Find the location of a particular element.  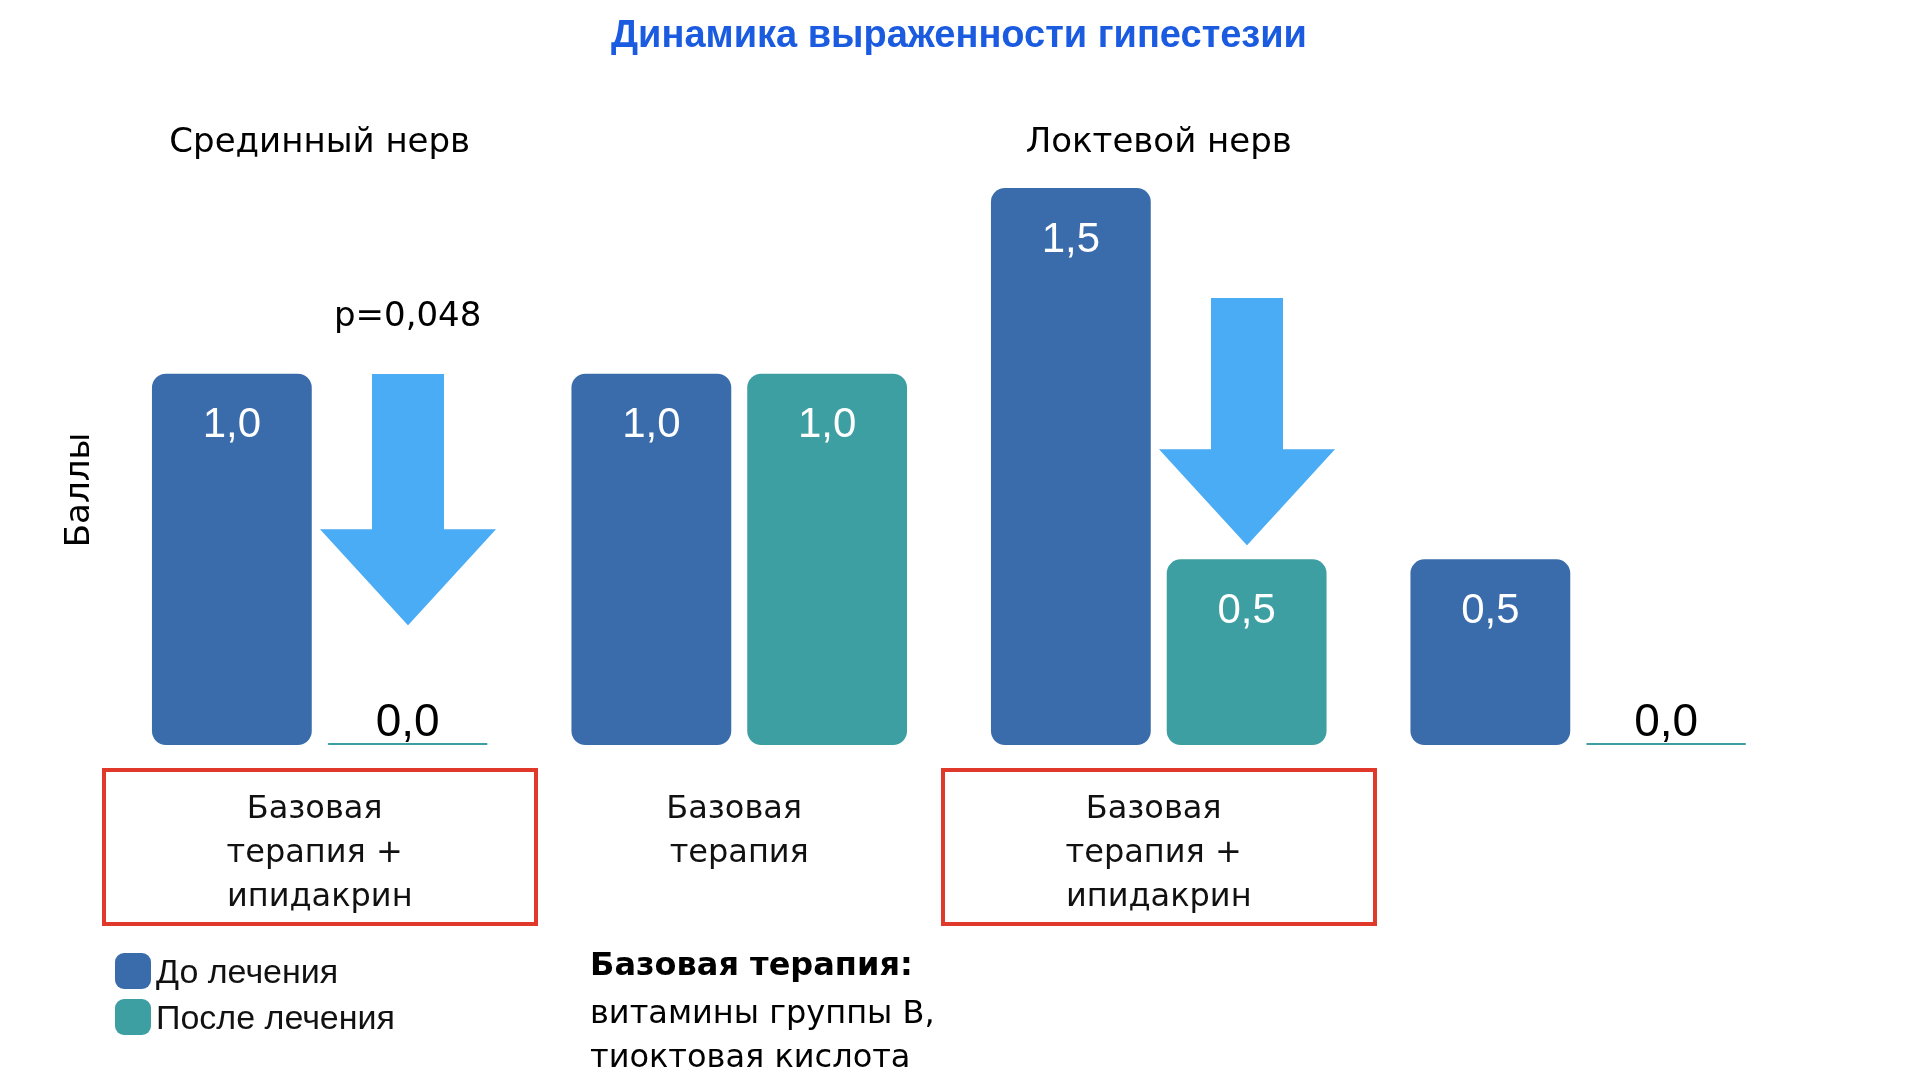

data-label: 1,5 is located at coordinates (1071, 237).